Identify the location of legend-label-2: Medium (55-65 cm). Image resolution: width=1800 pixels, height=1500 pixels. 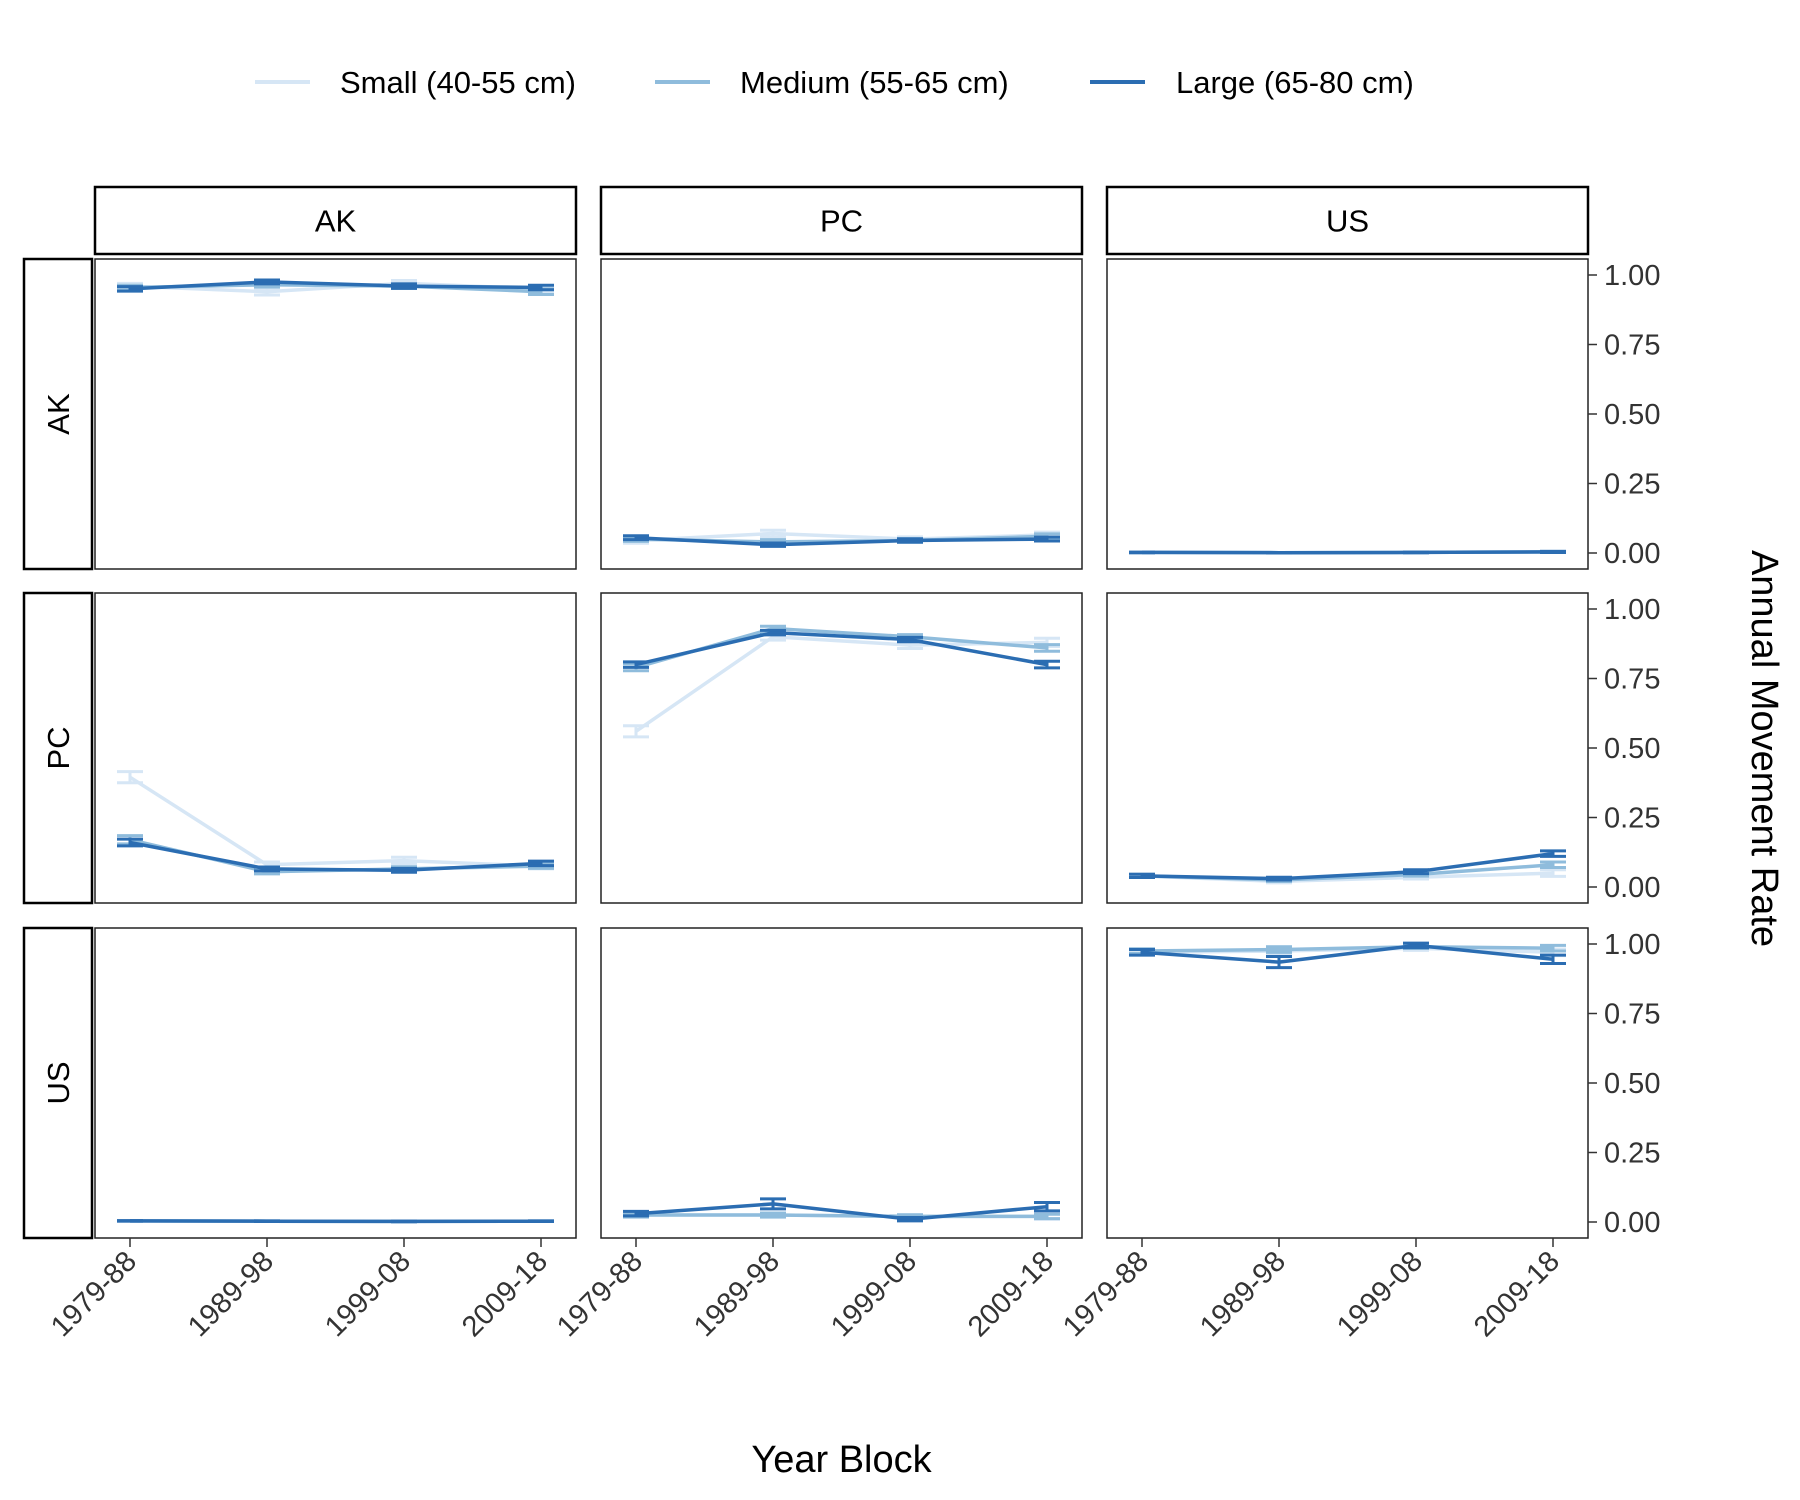
(874, 82).